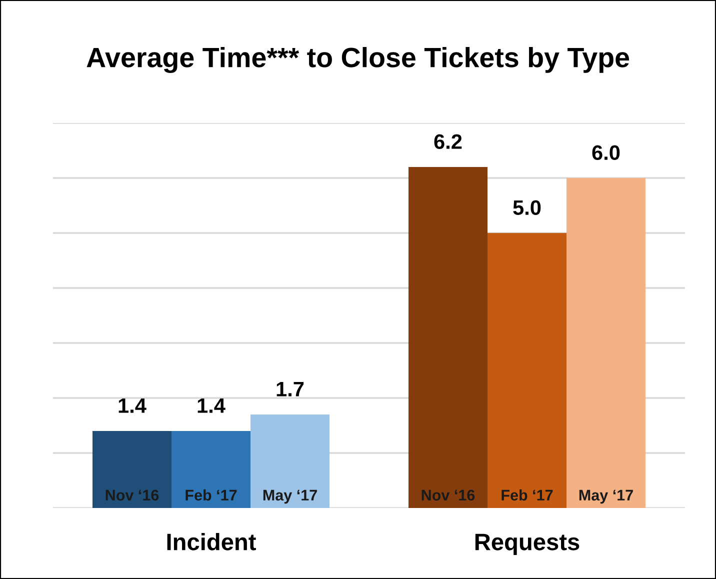 This screenshot has width=716, height=579. I want to click on data-label: 6.0, so click(606, 152).